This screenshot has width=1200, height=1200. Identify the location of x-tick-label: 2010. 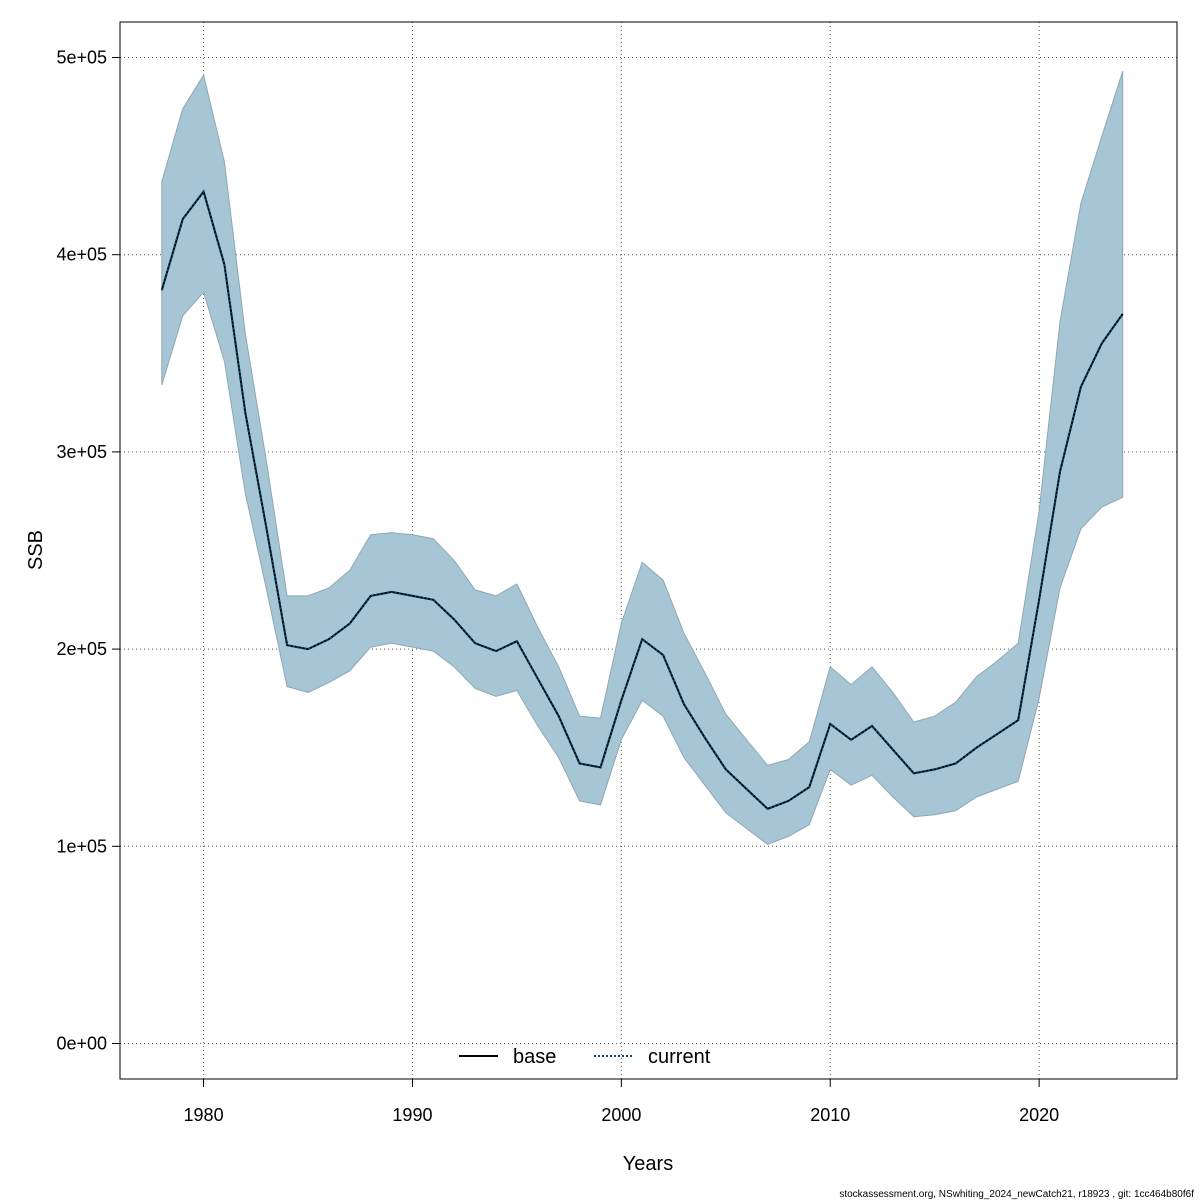
(830, 1115).